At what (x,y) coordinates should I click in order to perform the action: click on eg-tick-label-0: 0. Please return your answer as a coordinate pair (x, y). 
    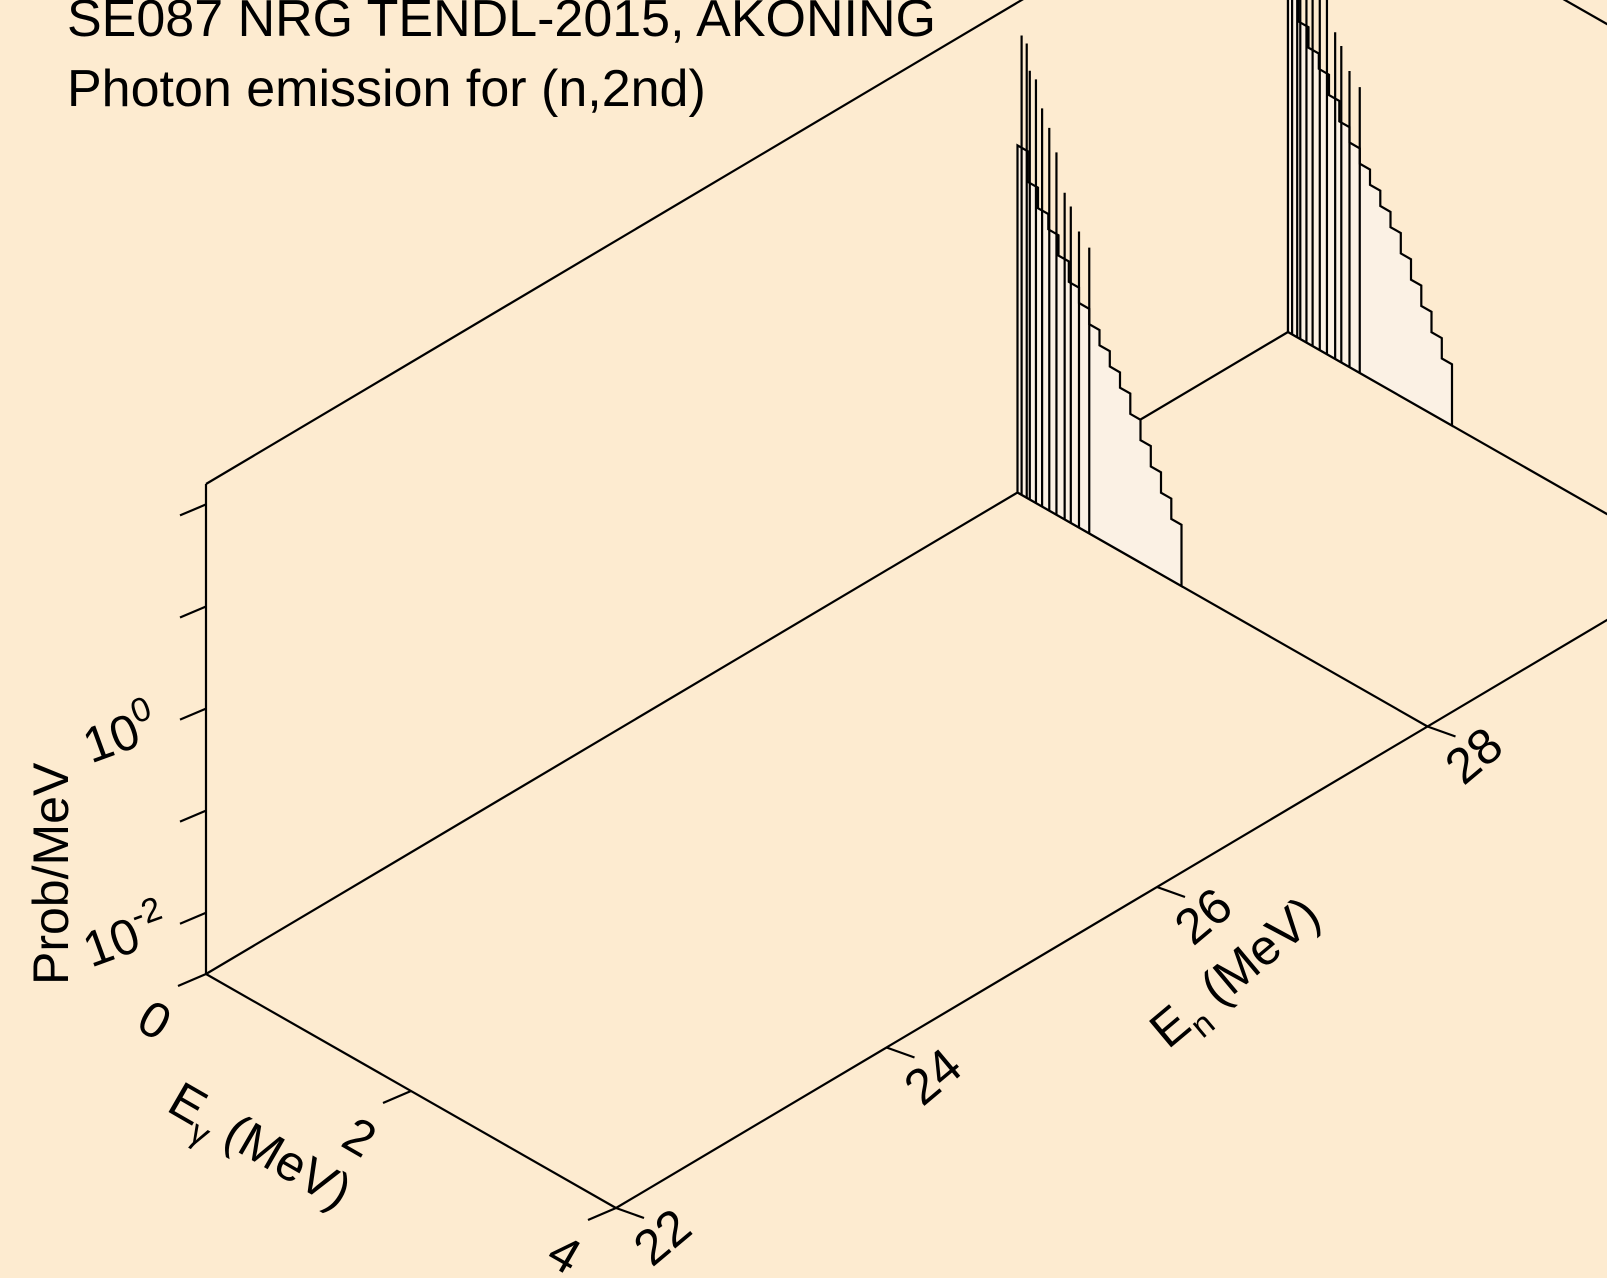
    Looking at the image, I should click on (155, 1020).